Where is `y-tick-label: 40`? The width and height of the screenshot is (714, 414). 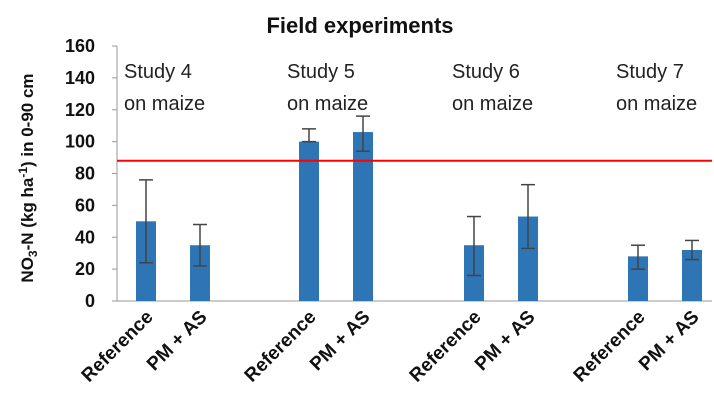
y-tick-label: 40 is located at coordinates (85, 237).